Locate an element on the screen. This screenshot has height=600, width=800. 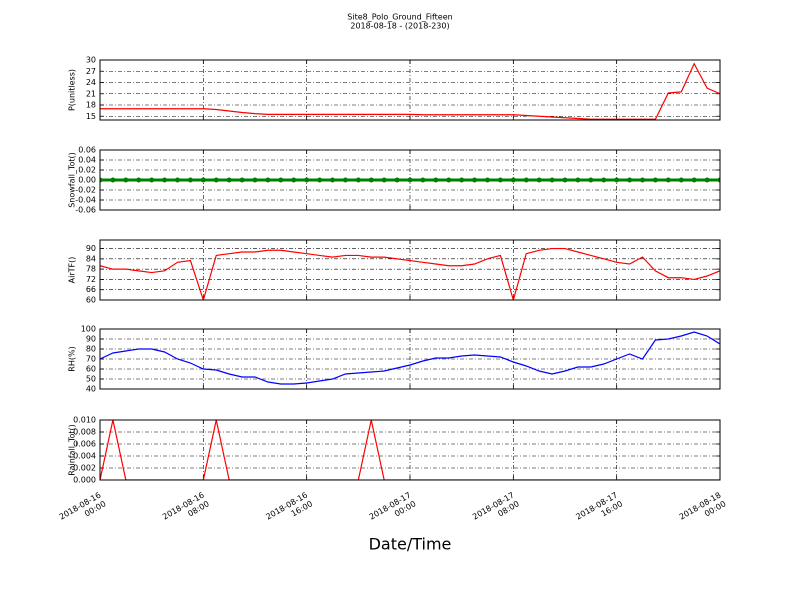
y-tick-label: 0.004 is located at coordinates (84, 456).